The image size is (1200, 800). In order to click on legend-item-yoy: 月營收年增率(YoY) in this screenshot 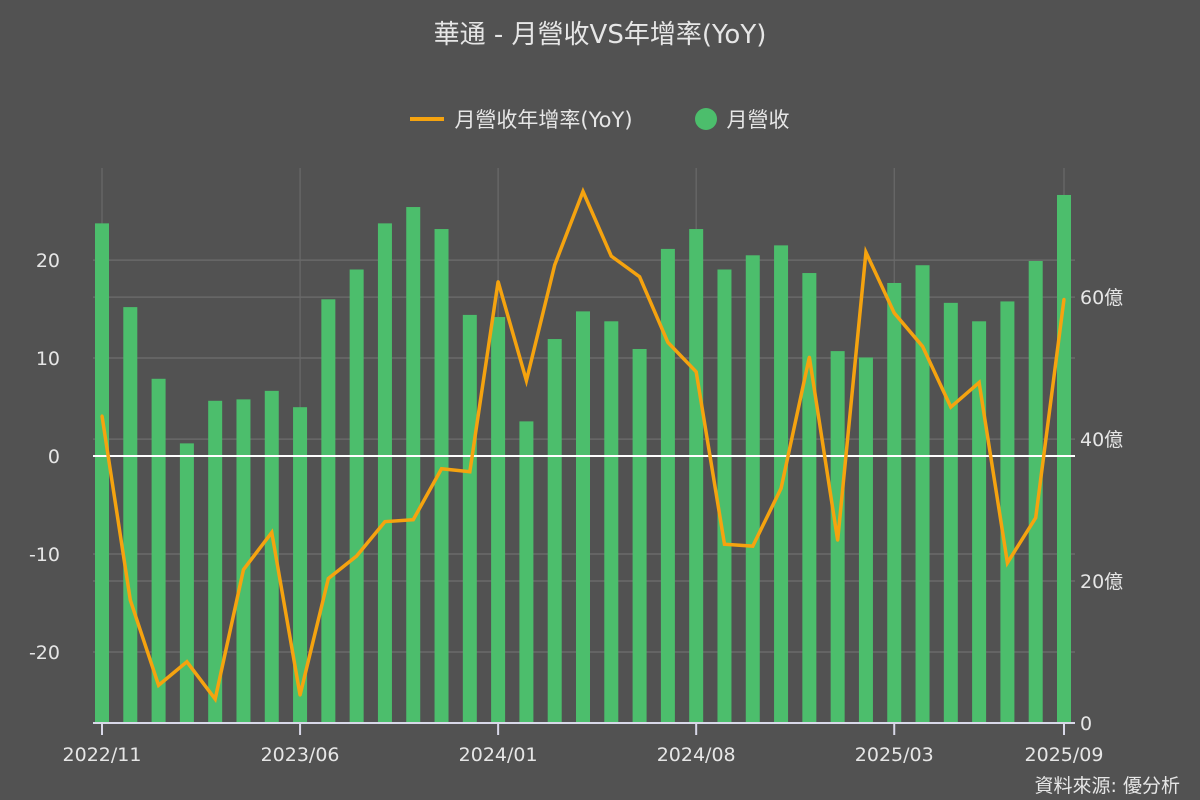, I will do `click(521, 119)`.